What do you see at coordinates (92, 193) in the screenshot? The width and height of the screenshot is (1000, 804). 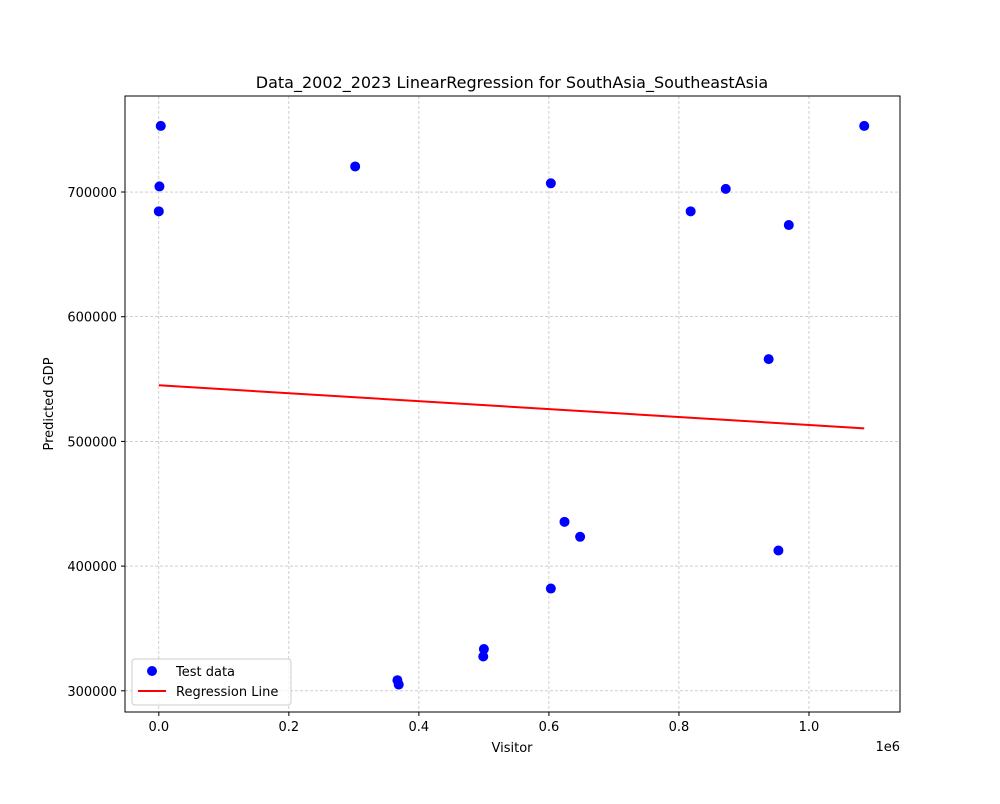 I see `y-tick-label: 700000` at bounding box center [92, 193].